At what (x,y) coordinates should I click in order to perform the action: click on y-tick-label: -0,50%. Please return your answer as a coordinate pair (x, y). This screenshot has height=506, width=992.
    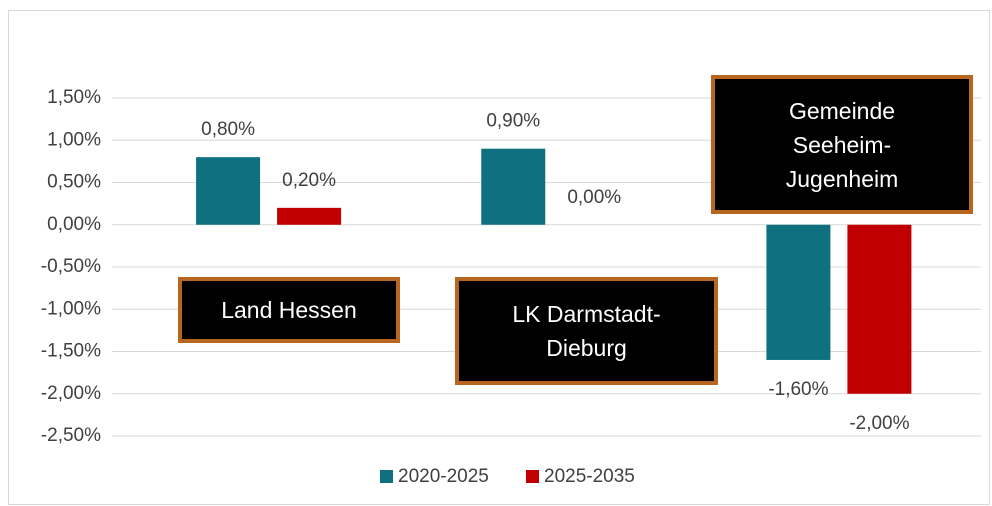
    Looking at the image, I should click on (71, 266).